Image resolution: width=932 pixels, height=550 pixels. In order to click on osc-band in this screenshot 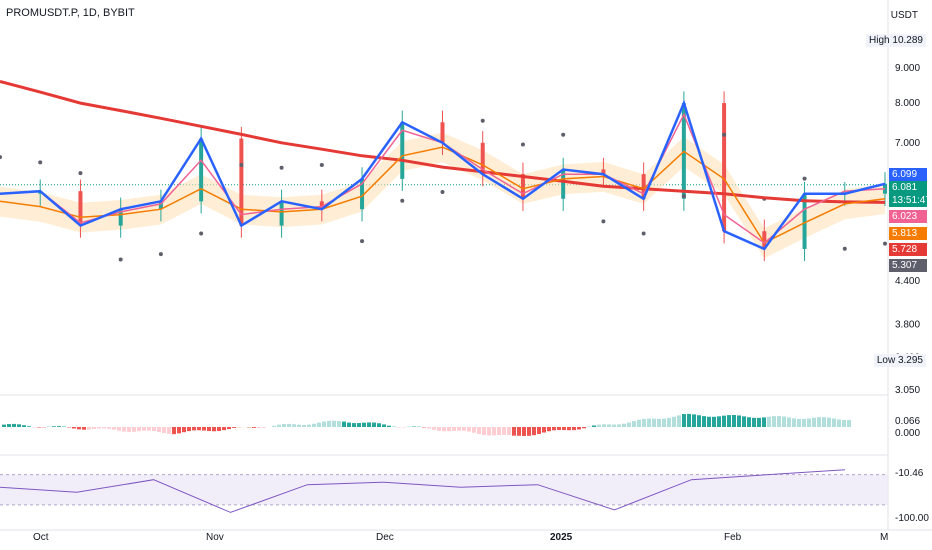, I will do `click(444, 489)`.